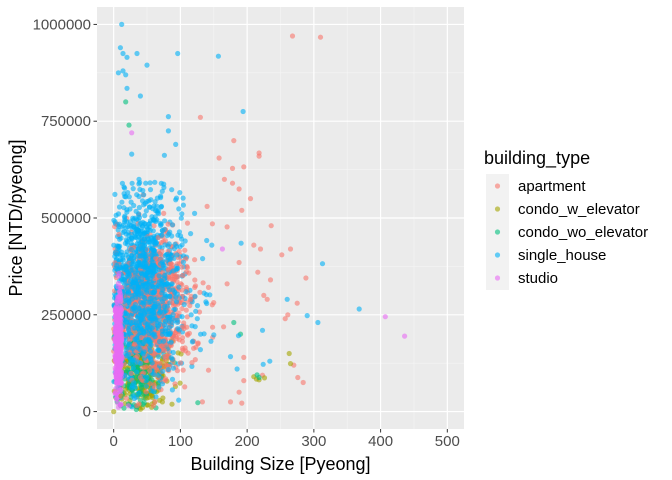 Image resolution: width=672 pixels, height=480 pixels. What do you see at coordinates (180, 383) in the screenshot?
I see `point-condo_w_elevator` at bounding box center [180, 383].